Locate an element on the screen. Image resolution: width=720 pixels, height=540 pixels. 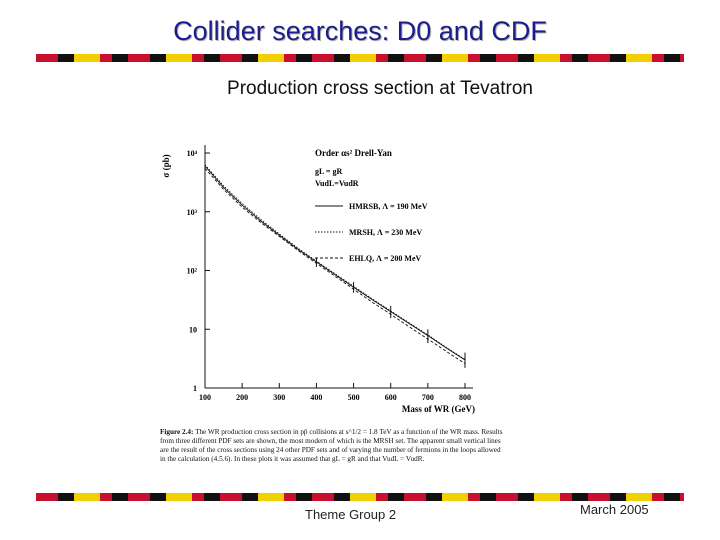
chart-error-bars is located at coordinates (390, 312).